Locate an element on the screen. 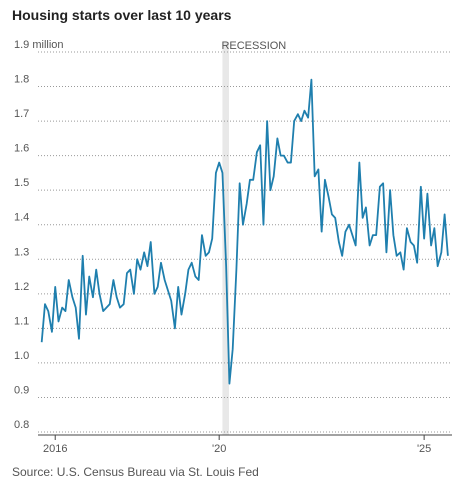 This screenshot has width=462, height=487. y-tick-label: 1.6 is located at coordinates (21, 149).